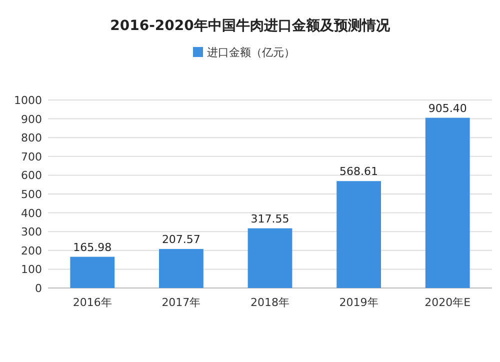 The height and width of the screenshot is (362, 500). Describe the element at coordinates (270, 302) in the screenshot. I see `x-tick-label: 2018年` at that location.